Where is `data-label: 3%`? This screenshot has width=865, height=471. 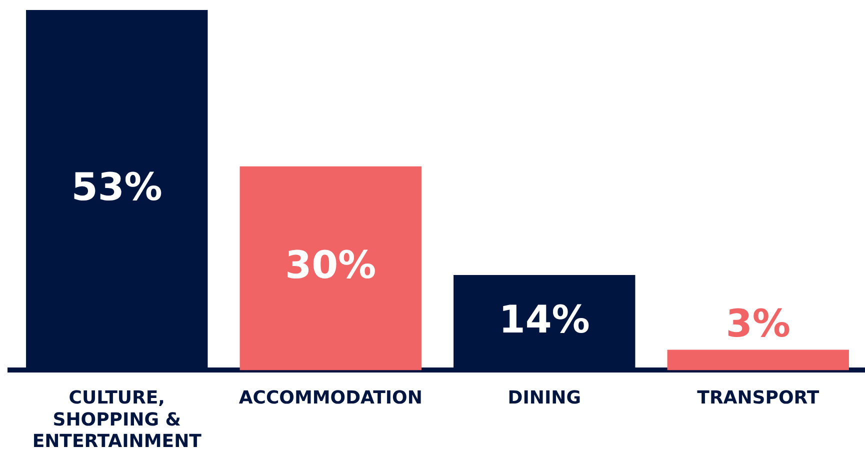
data-label: 3% is located at coordinates (758, 324).